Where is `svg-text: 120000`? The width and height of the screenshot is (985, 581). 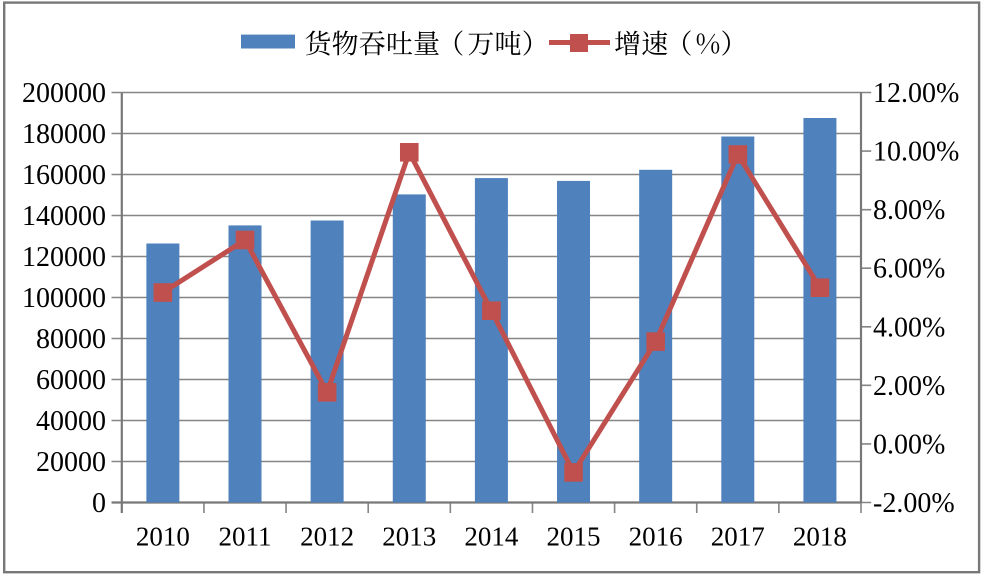 svg-text: 120000 is located at coordinates (64, 257).